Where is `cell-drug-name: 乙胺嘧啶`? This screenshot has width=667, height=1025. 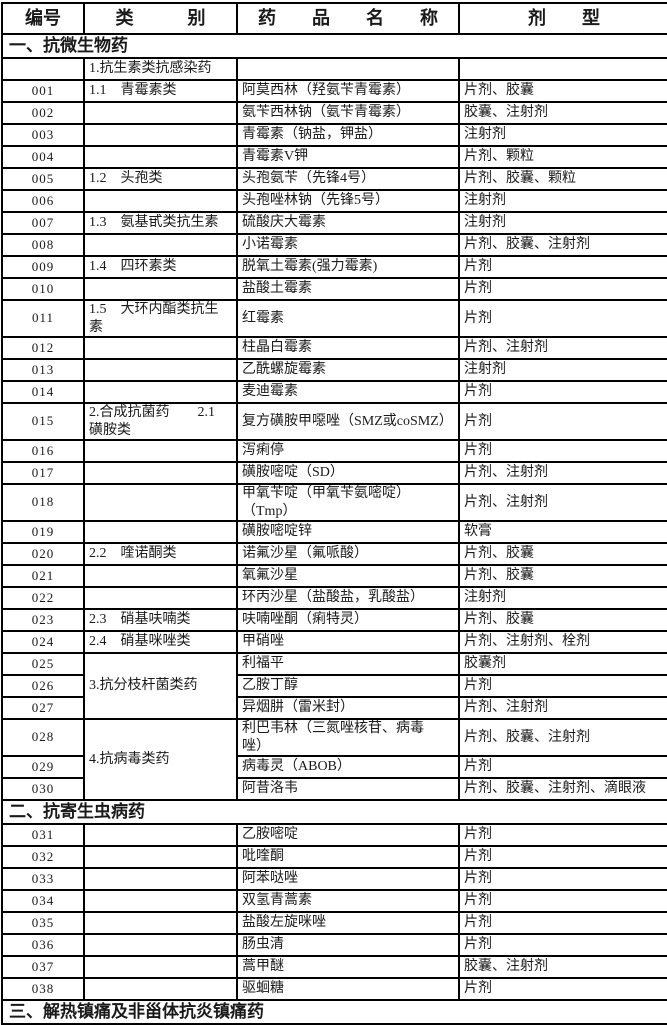 cell-drug-name: 乙胺嘧啶 is located at coordinates (348, 835).